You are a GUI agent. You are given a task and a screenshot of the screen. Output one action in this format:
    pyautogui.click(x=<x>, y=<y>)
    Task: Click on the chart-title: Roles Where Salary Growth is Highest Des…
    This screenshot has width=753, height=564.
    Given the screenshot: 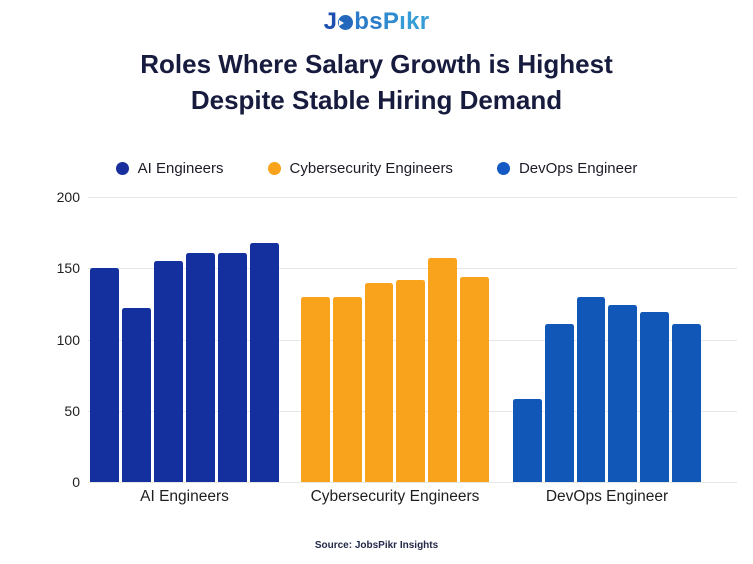 What is the action you would take?
    pyautogui.click(x=376, y=82)
    